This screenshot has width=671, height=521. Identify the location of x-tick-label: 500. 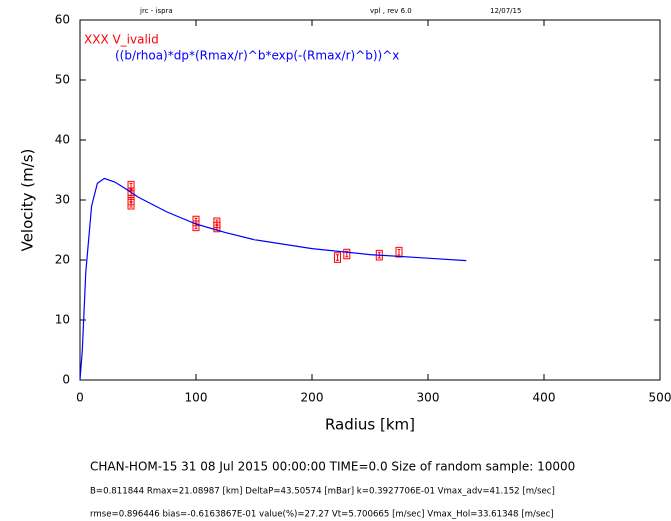
(660, 398).